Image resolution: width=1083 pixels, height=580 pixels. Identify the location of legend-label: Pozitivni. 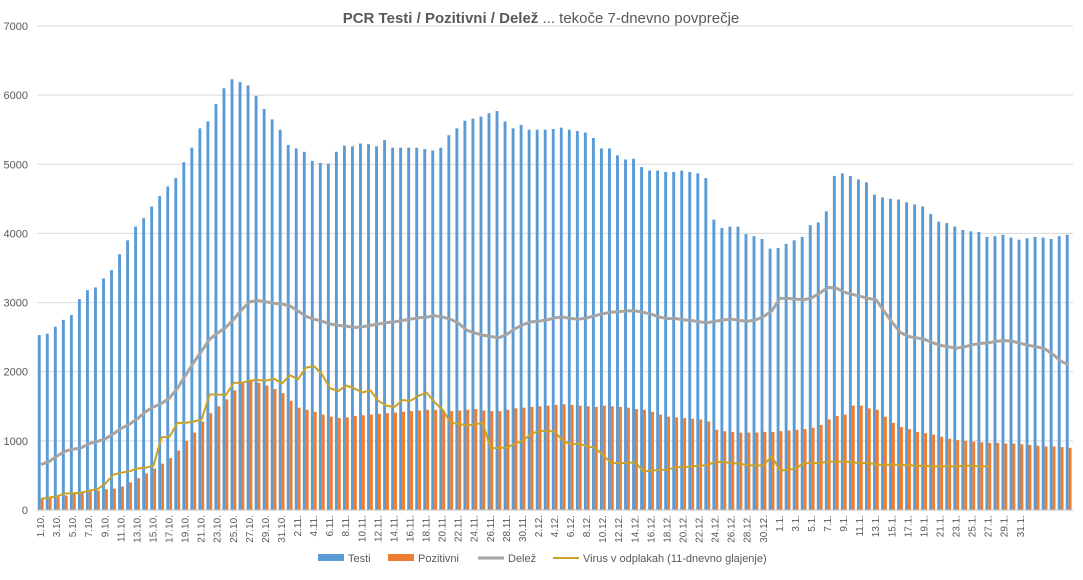
(438, 559).